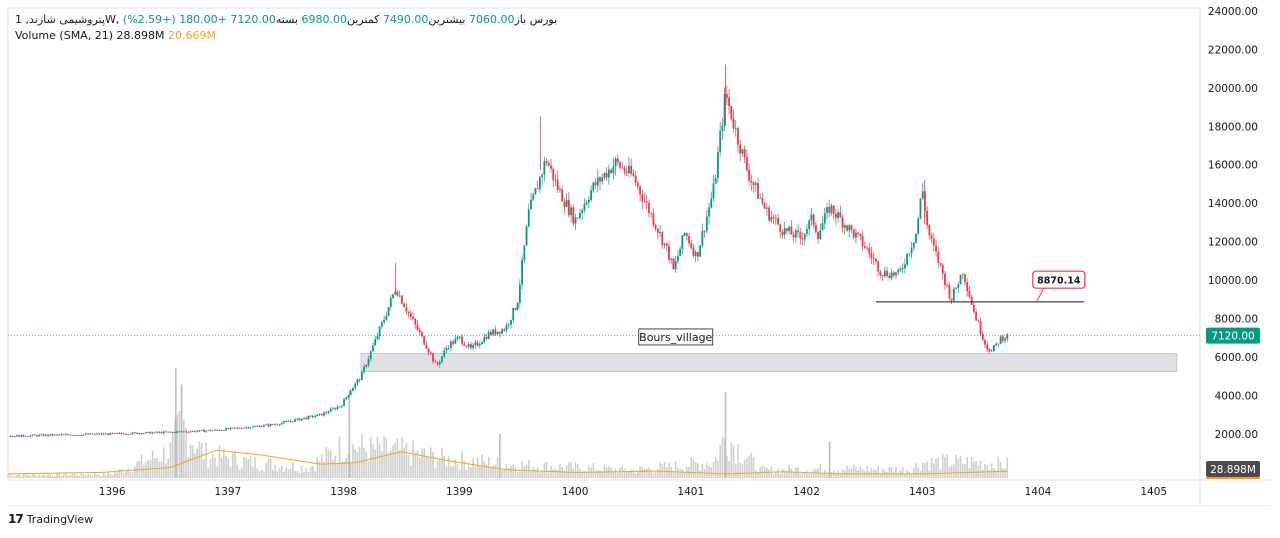 This screenshot has width=1280, height=538. Describe the element at coordinates (115, 35) in the screenshot. I see `volume-legend: Volume (SMA, 21) 28.898M 20.669M` at that location.